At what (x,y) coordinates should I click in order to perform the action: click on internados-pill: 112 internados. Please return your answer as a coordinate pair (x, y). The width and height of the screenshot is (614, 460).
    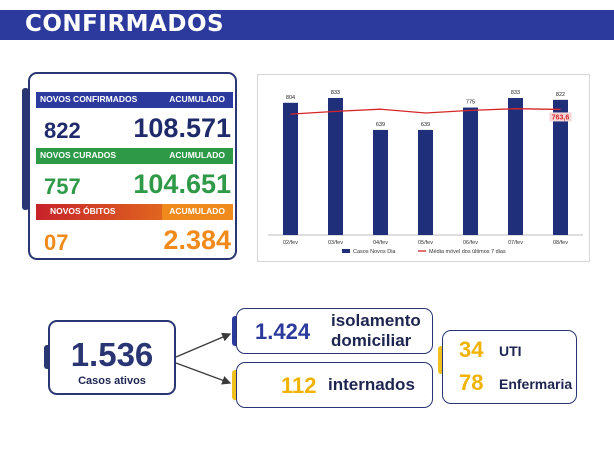
    Looking at the image, I should click on (334, 385).